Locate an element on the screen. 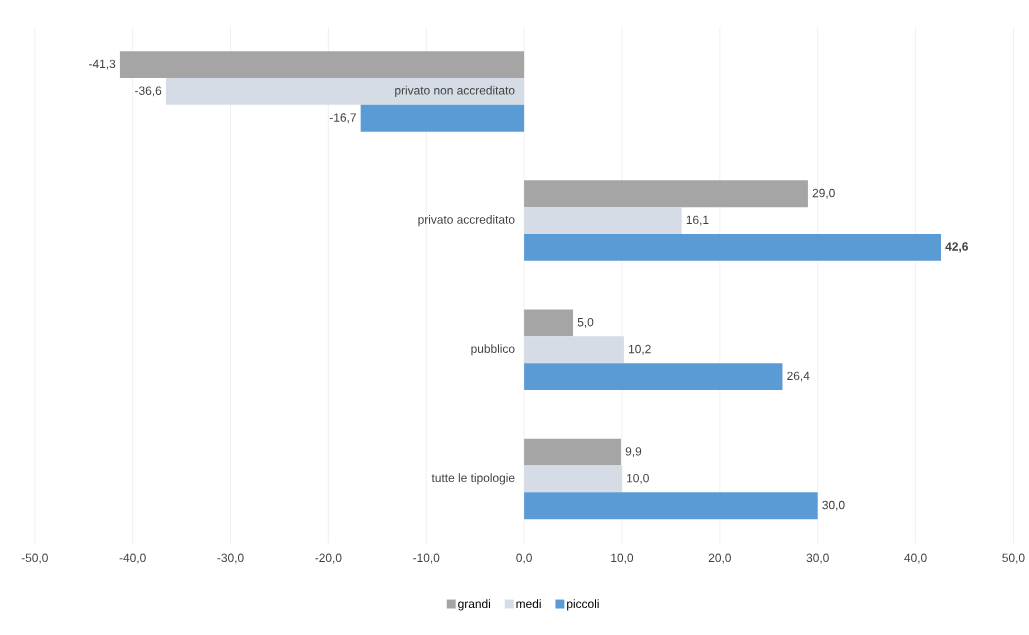  data-label: 30,0 is located at coordinates (833, 505).